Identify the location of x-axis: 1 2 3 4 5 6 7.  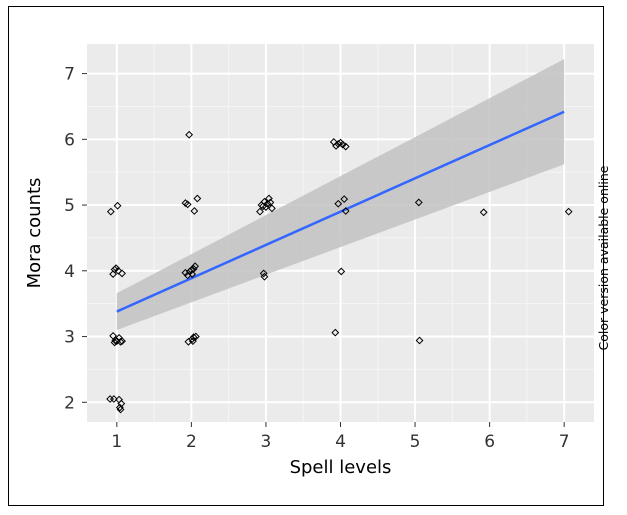
(340, 437).